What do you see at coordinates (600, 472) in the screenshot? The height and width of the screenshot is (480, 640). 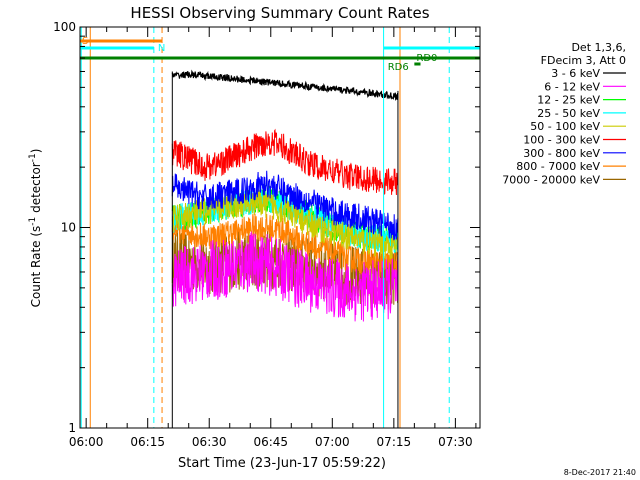 I see `generation-timestamp: 8-Dec-2017 21:40` at bounding box center [600, 472].